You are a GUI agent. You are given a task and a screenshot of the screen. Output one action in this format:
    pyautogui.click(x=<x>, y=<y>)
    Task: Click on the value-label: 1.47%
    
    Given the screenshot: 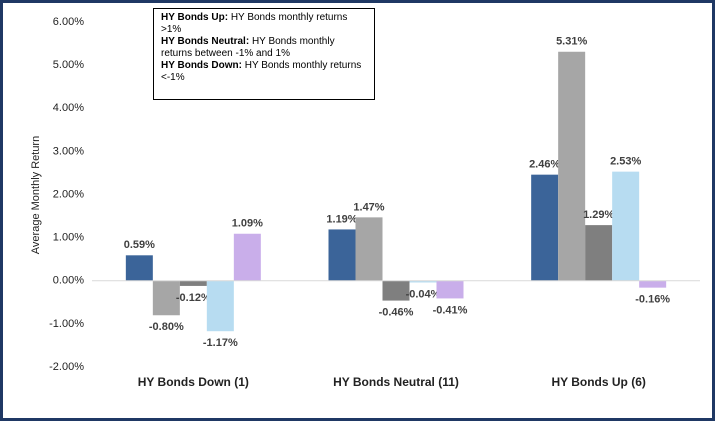 What is the action you would take?
    pyautogui.click(x=368, y=207)
    